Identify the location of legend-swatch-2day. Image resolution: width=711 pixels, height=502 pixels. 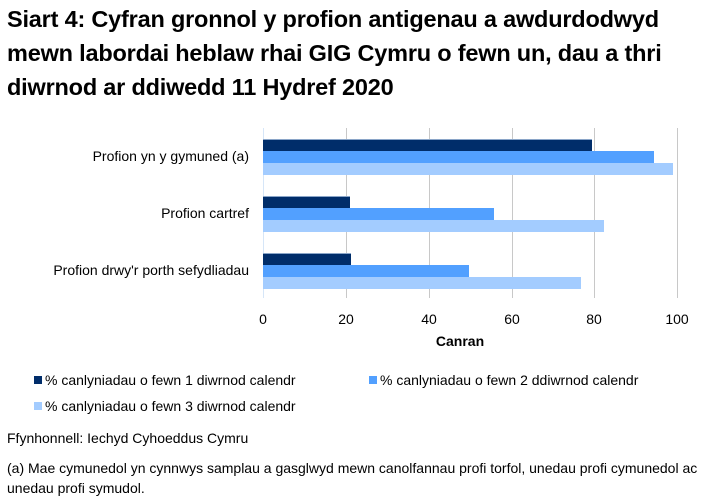
(373, 380).